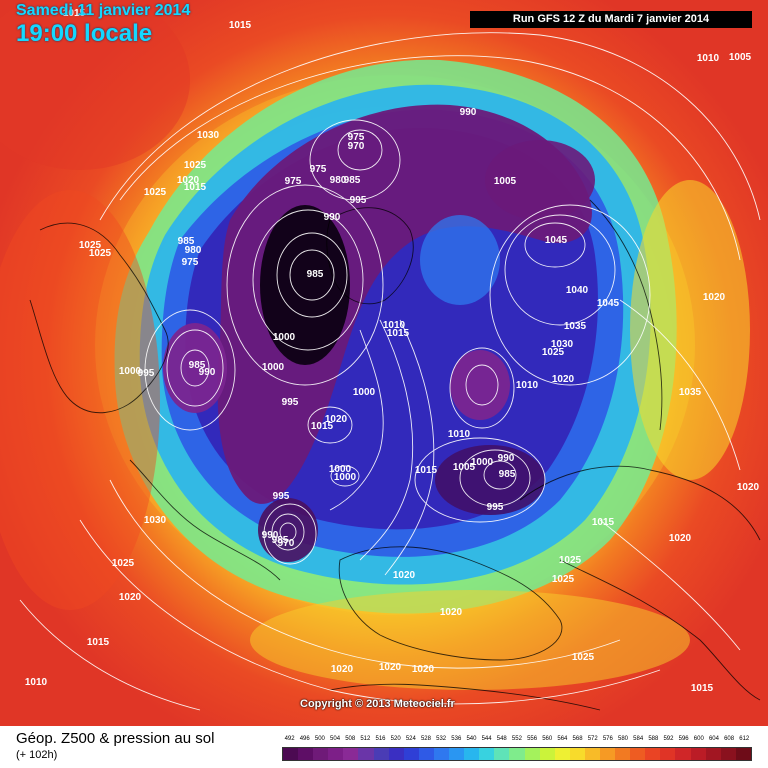  Describe the element at coordinates (319, 739) in the screenshot. I see `scale-value-label: 500` at that location.